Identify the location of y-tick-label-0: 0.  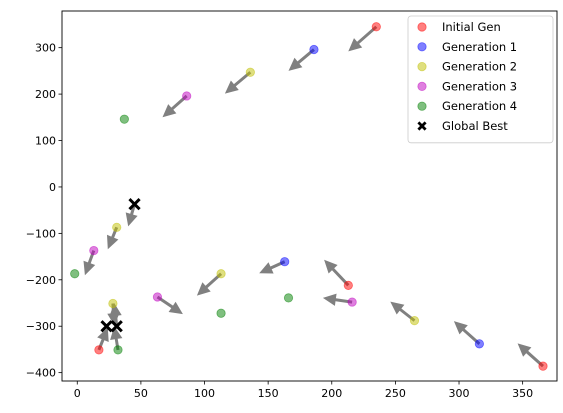
(52, 187).